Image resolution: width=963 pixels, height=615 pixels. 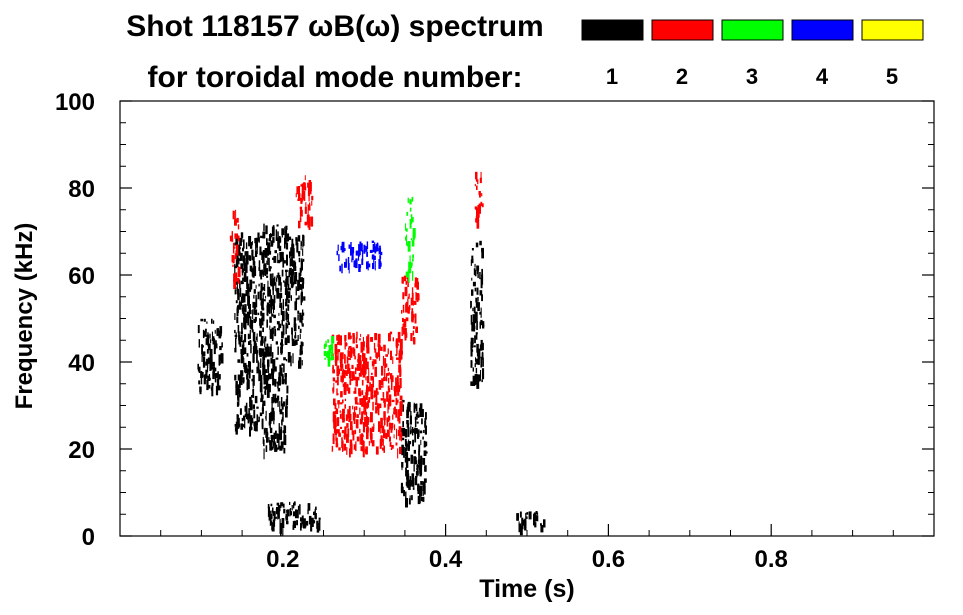 What do you see at coordinates (608, 559) in the screenshot?
I see `x-tick-label: 0.6` at bounding box center [608, 559].